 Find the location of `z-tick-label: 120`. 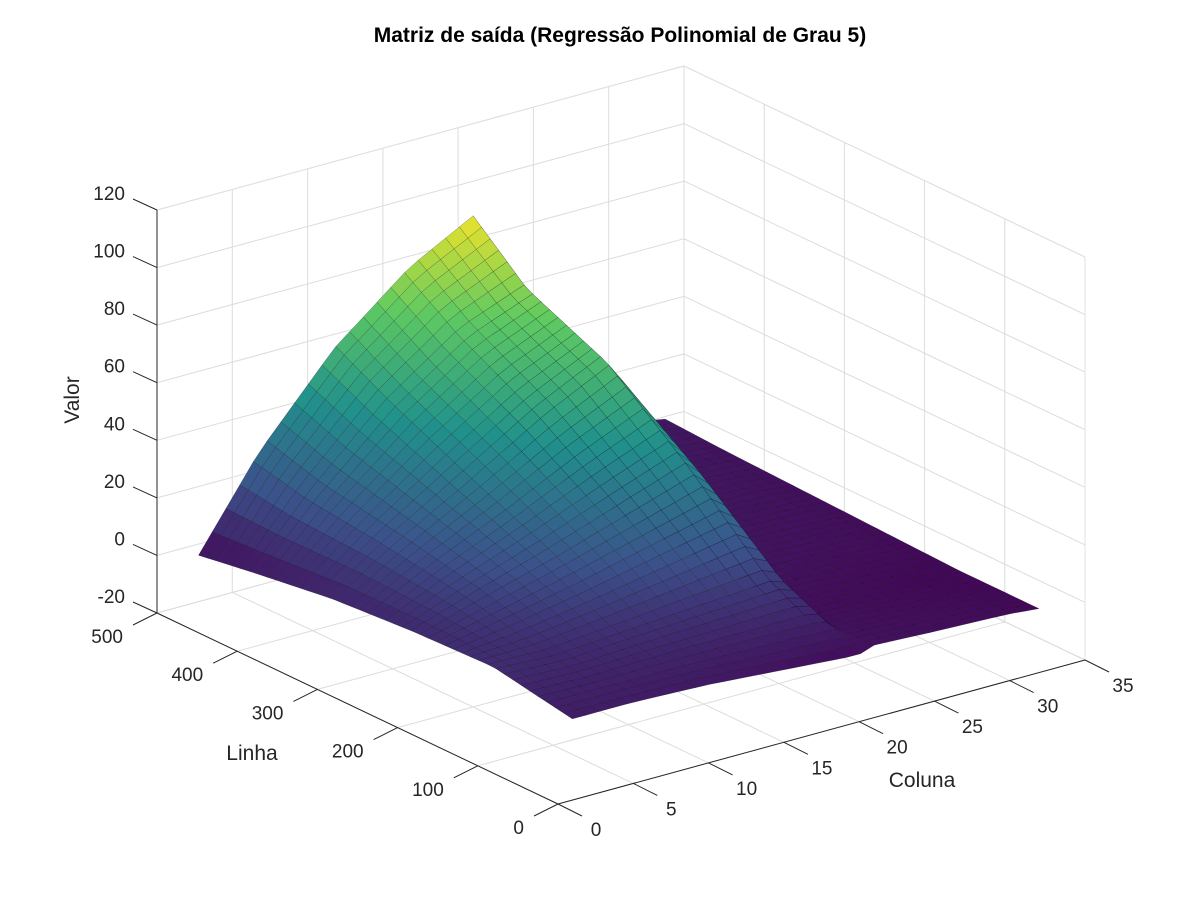

z-tick-label: 120 is located at coordinates (109, 194).